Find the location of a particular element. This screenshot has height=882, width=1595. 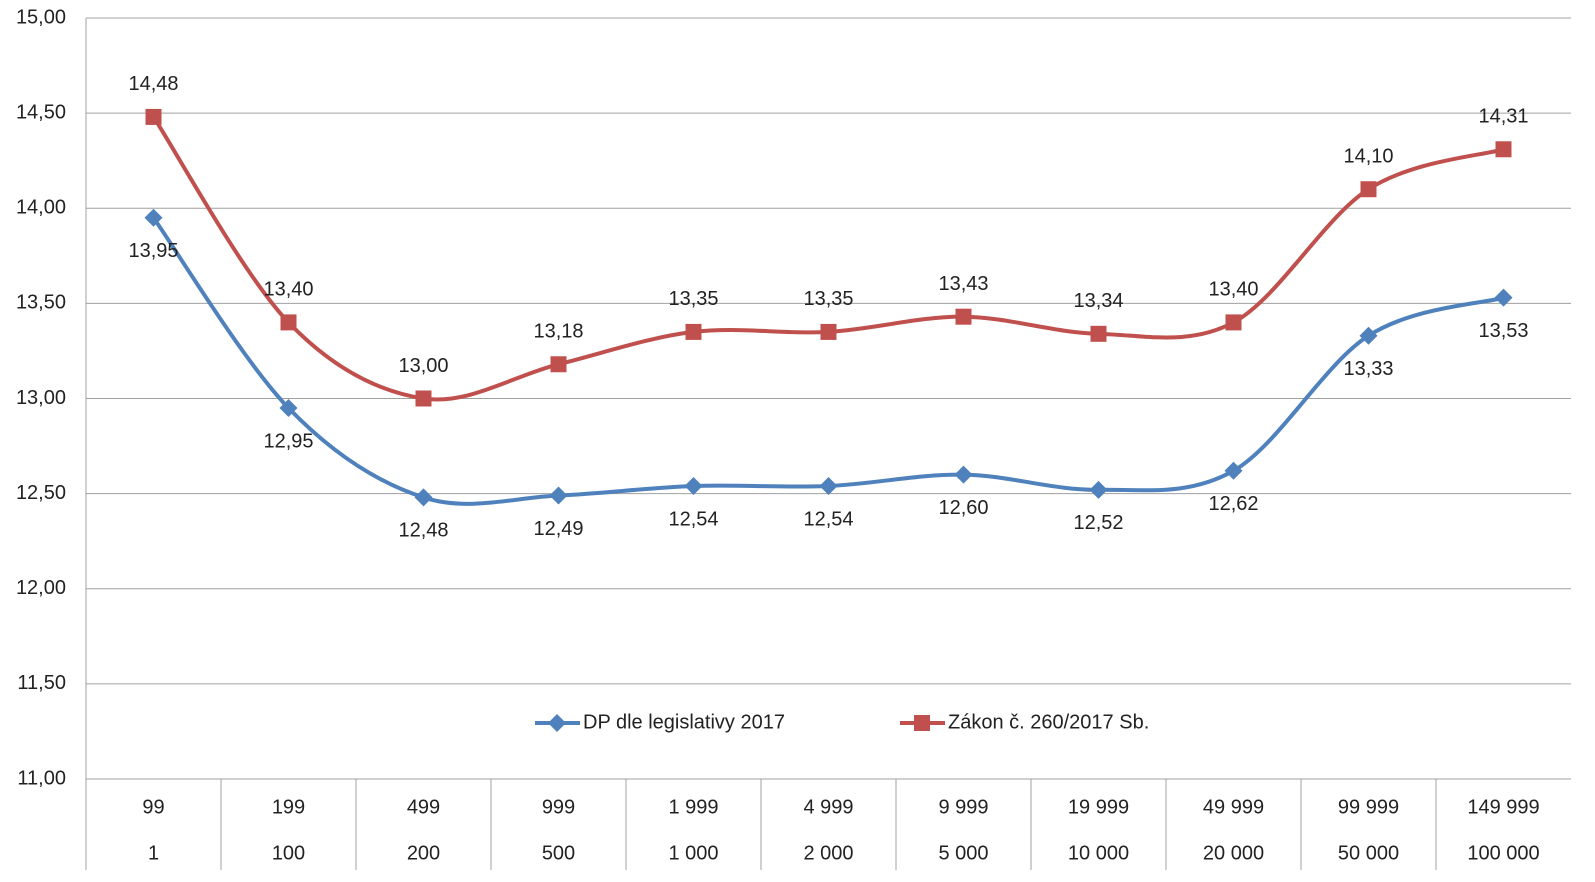

data-label: 13,53 is located at coordinates (1503, 331).